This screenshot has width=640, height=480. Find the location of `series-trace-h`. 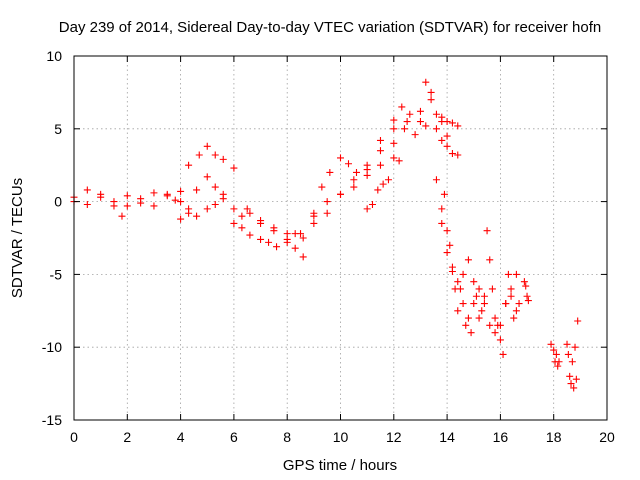

series-trace-h is located at coordinates (555, 355).